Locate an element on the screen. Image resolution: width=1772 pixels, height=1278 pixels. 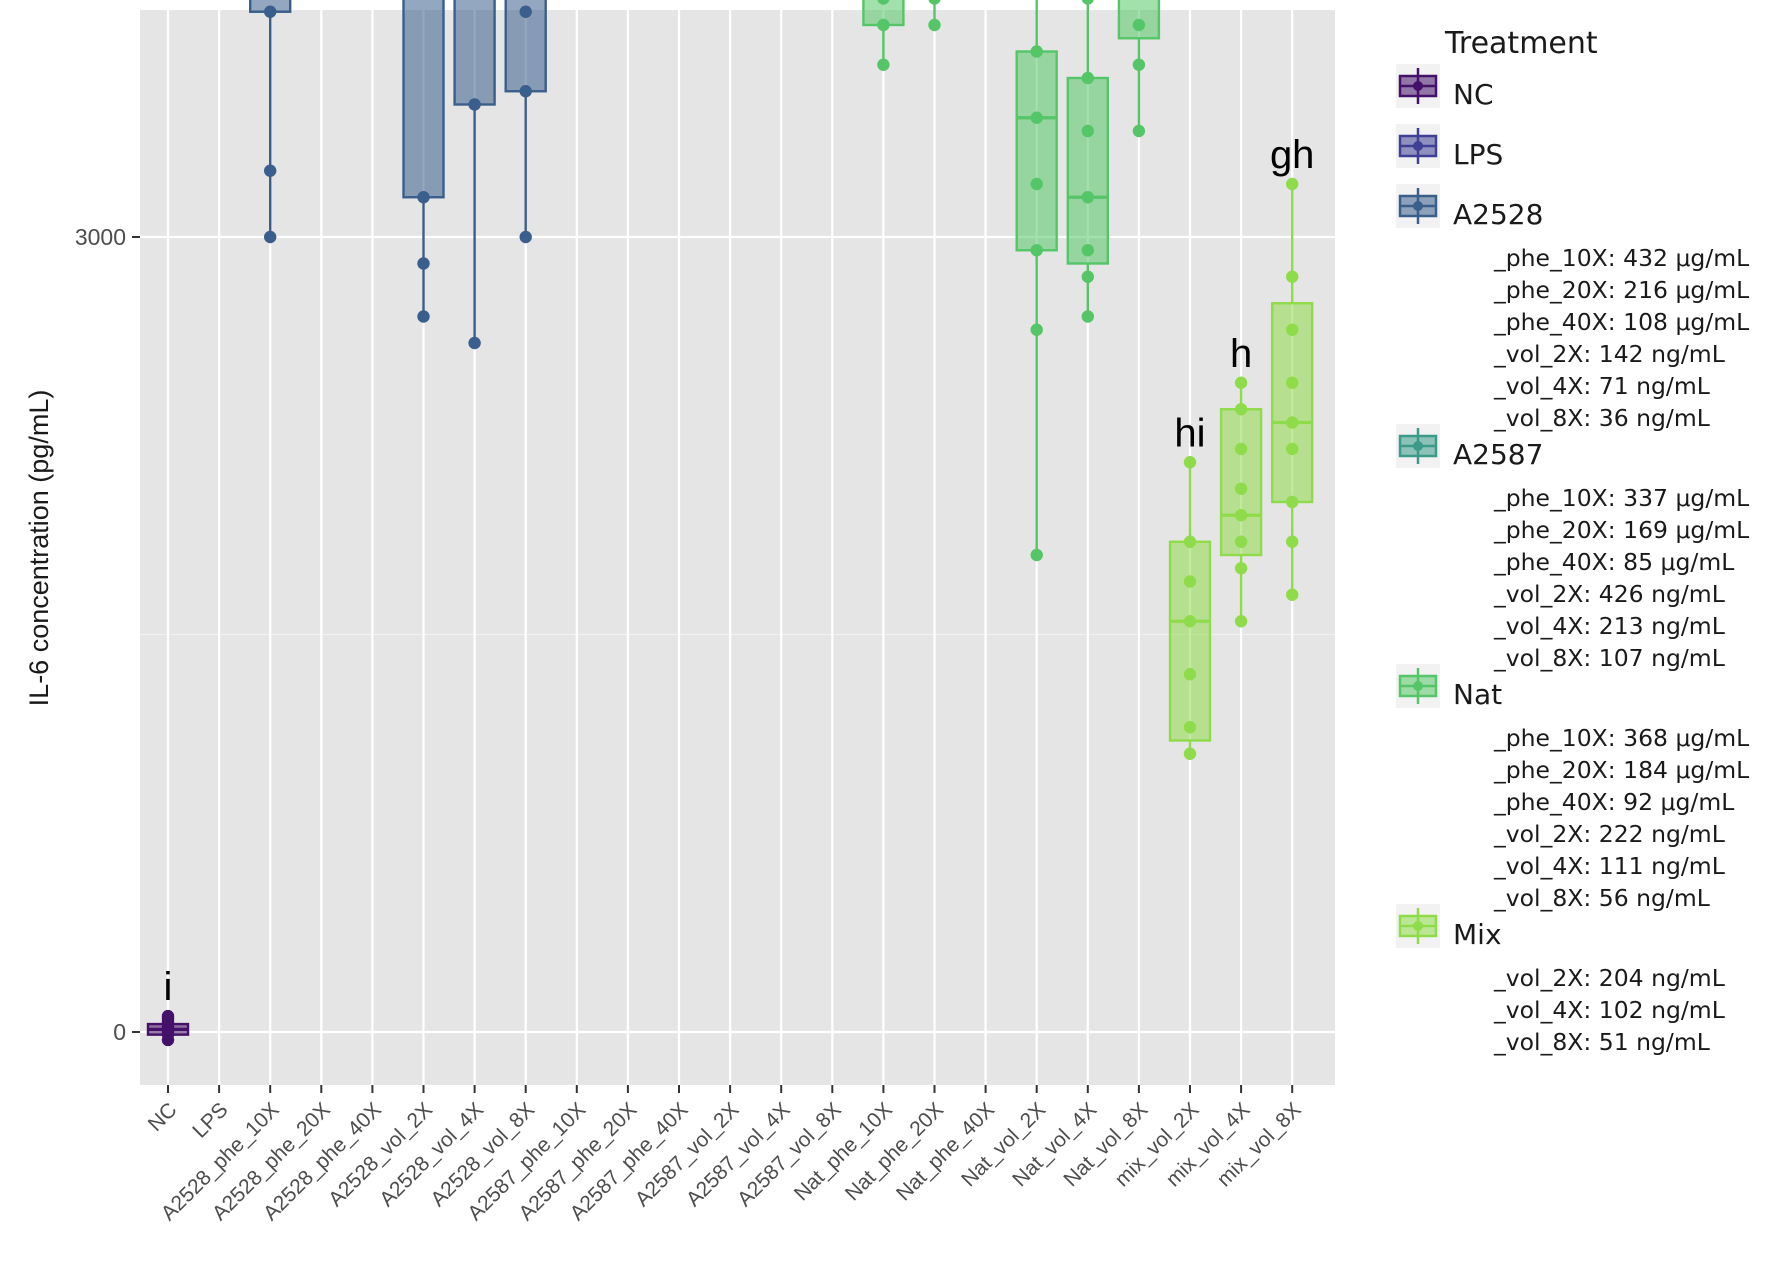
x-tick-label: LPS is located at coordinates (210, 1120).